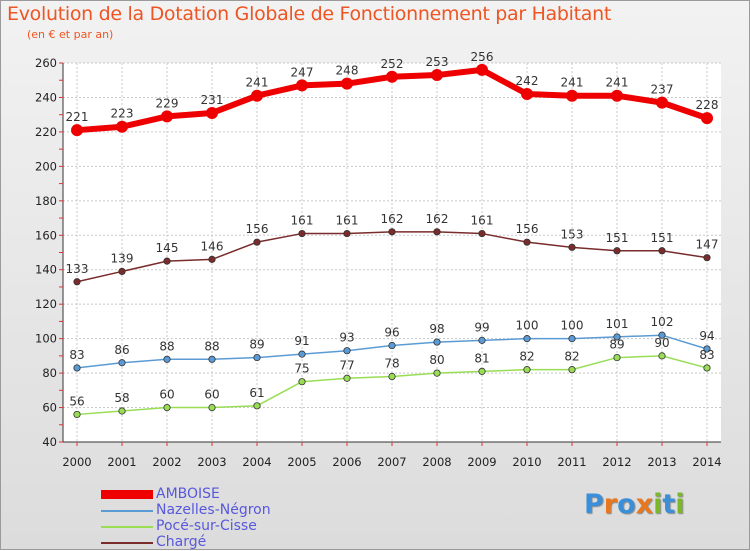  I want to click on data-label-nazelles-negron: 98, so click(436, 329).